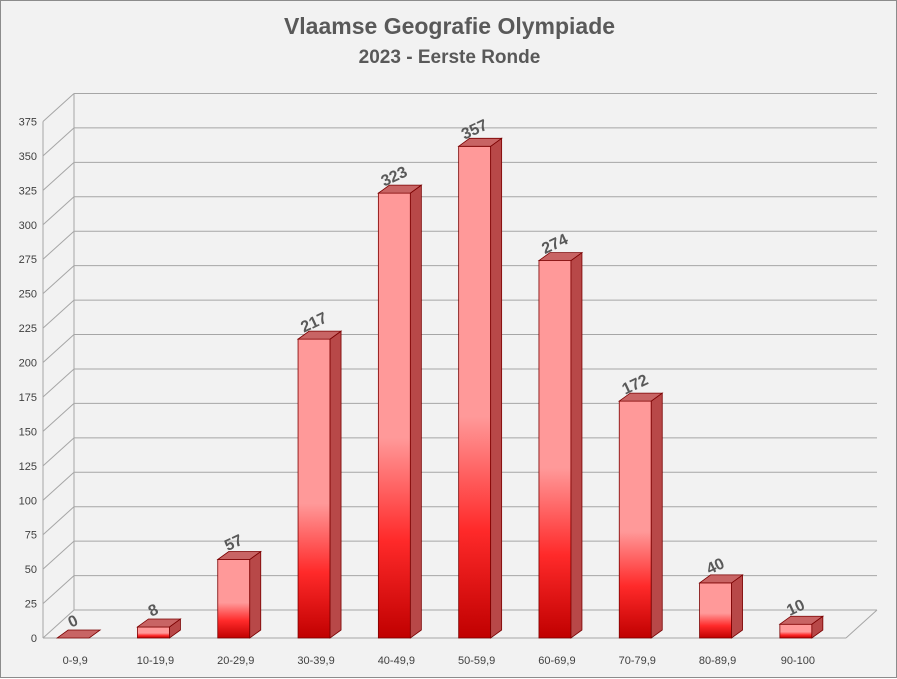 Image resolution: width=897 pixels, height=679 pixels. Describe the element at coordinates (637, 661) in the screenshot. I see `x-tick-label: 70-79,9` at that location.